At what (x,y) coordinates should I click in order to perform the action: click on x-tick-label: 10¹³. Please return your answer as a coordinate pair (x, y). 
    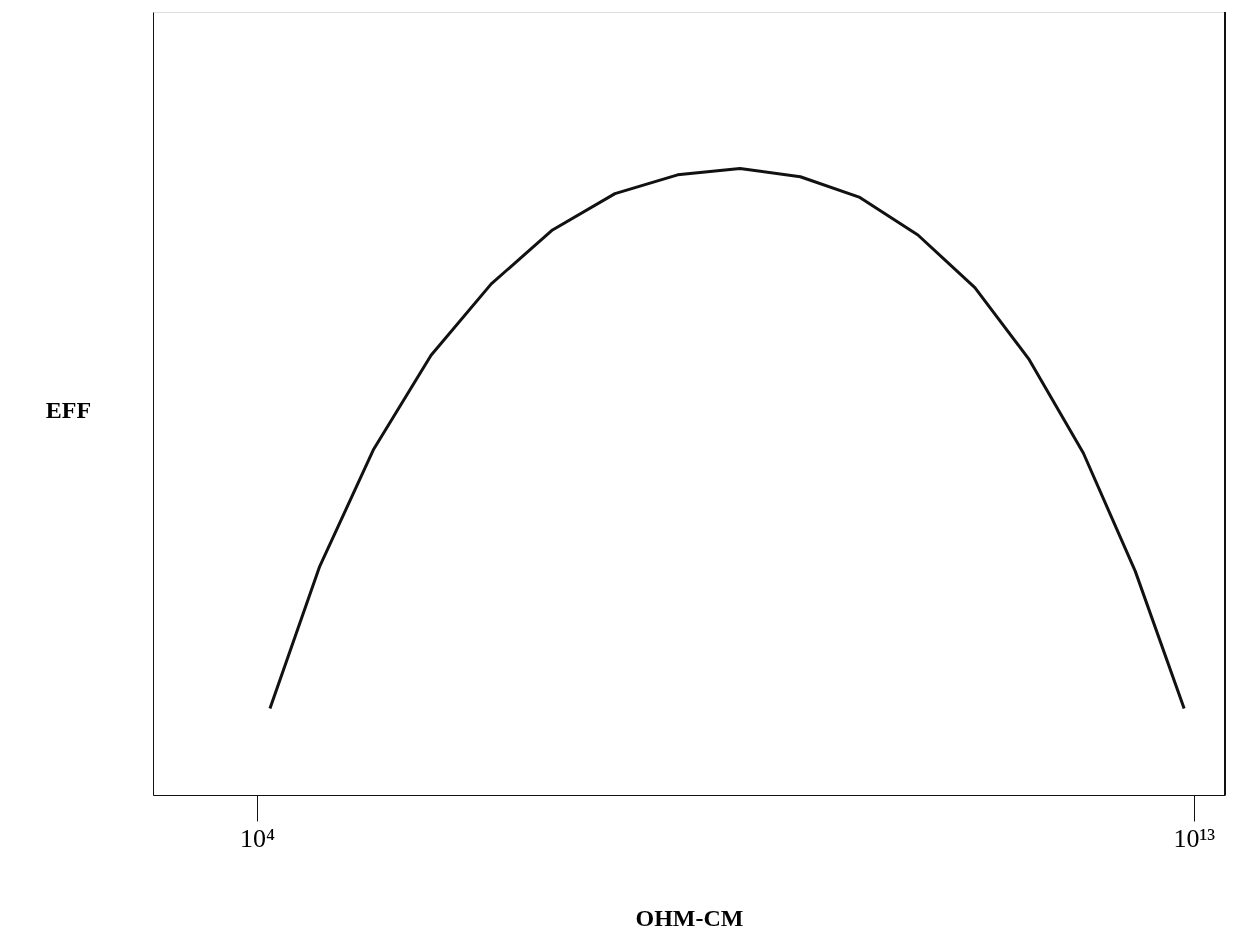
    Looking at the image, I should click on (1194, 838).